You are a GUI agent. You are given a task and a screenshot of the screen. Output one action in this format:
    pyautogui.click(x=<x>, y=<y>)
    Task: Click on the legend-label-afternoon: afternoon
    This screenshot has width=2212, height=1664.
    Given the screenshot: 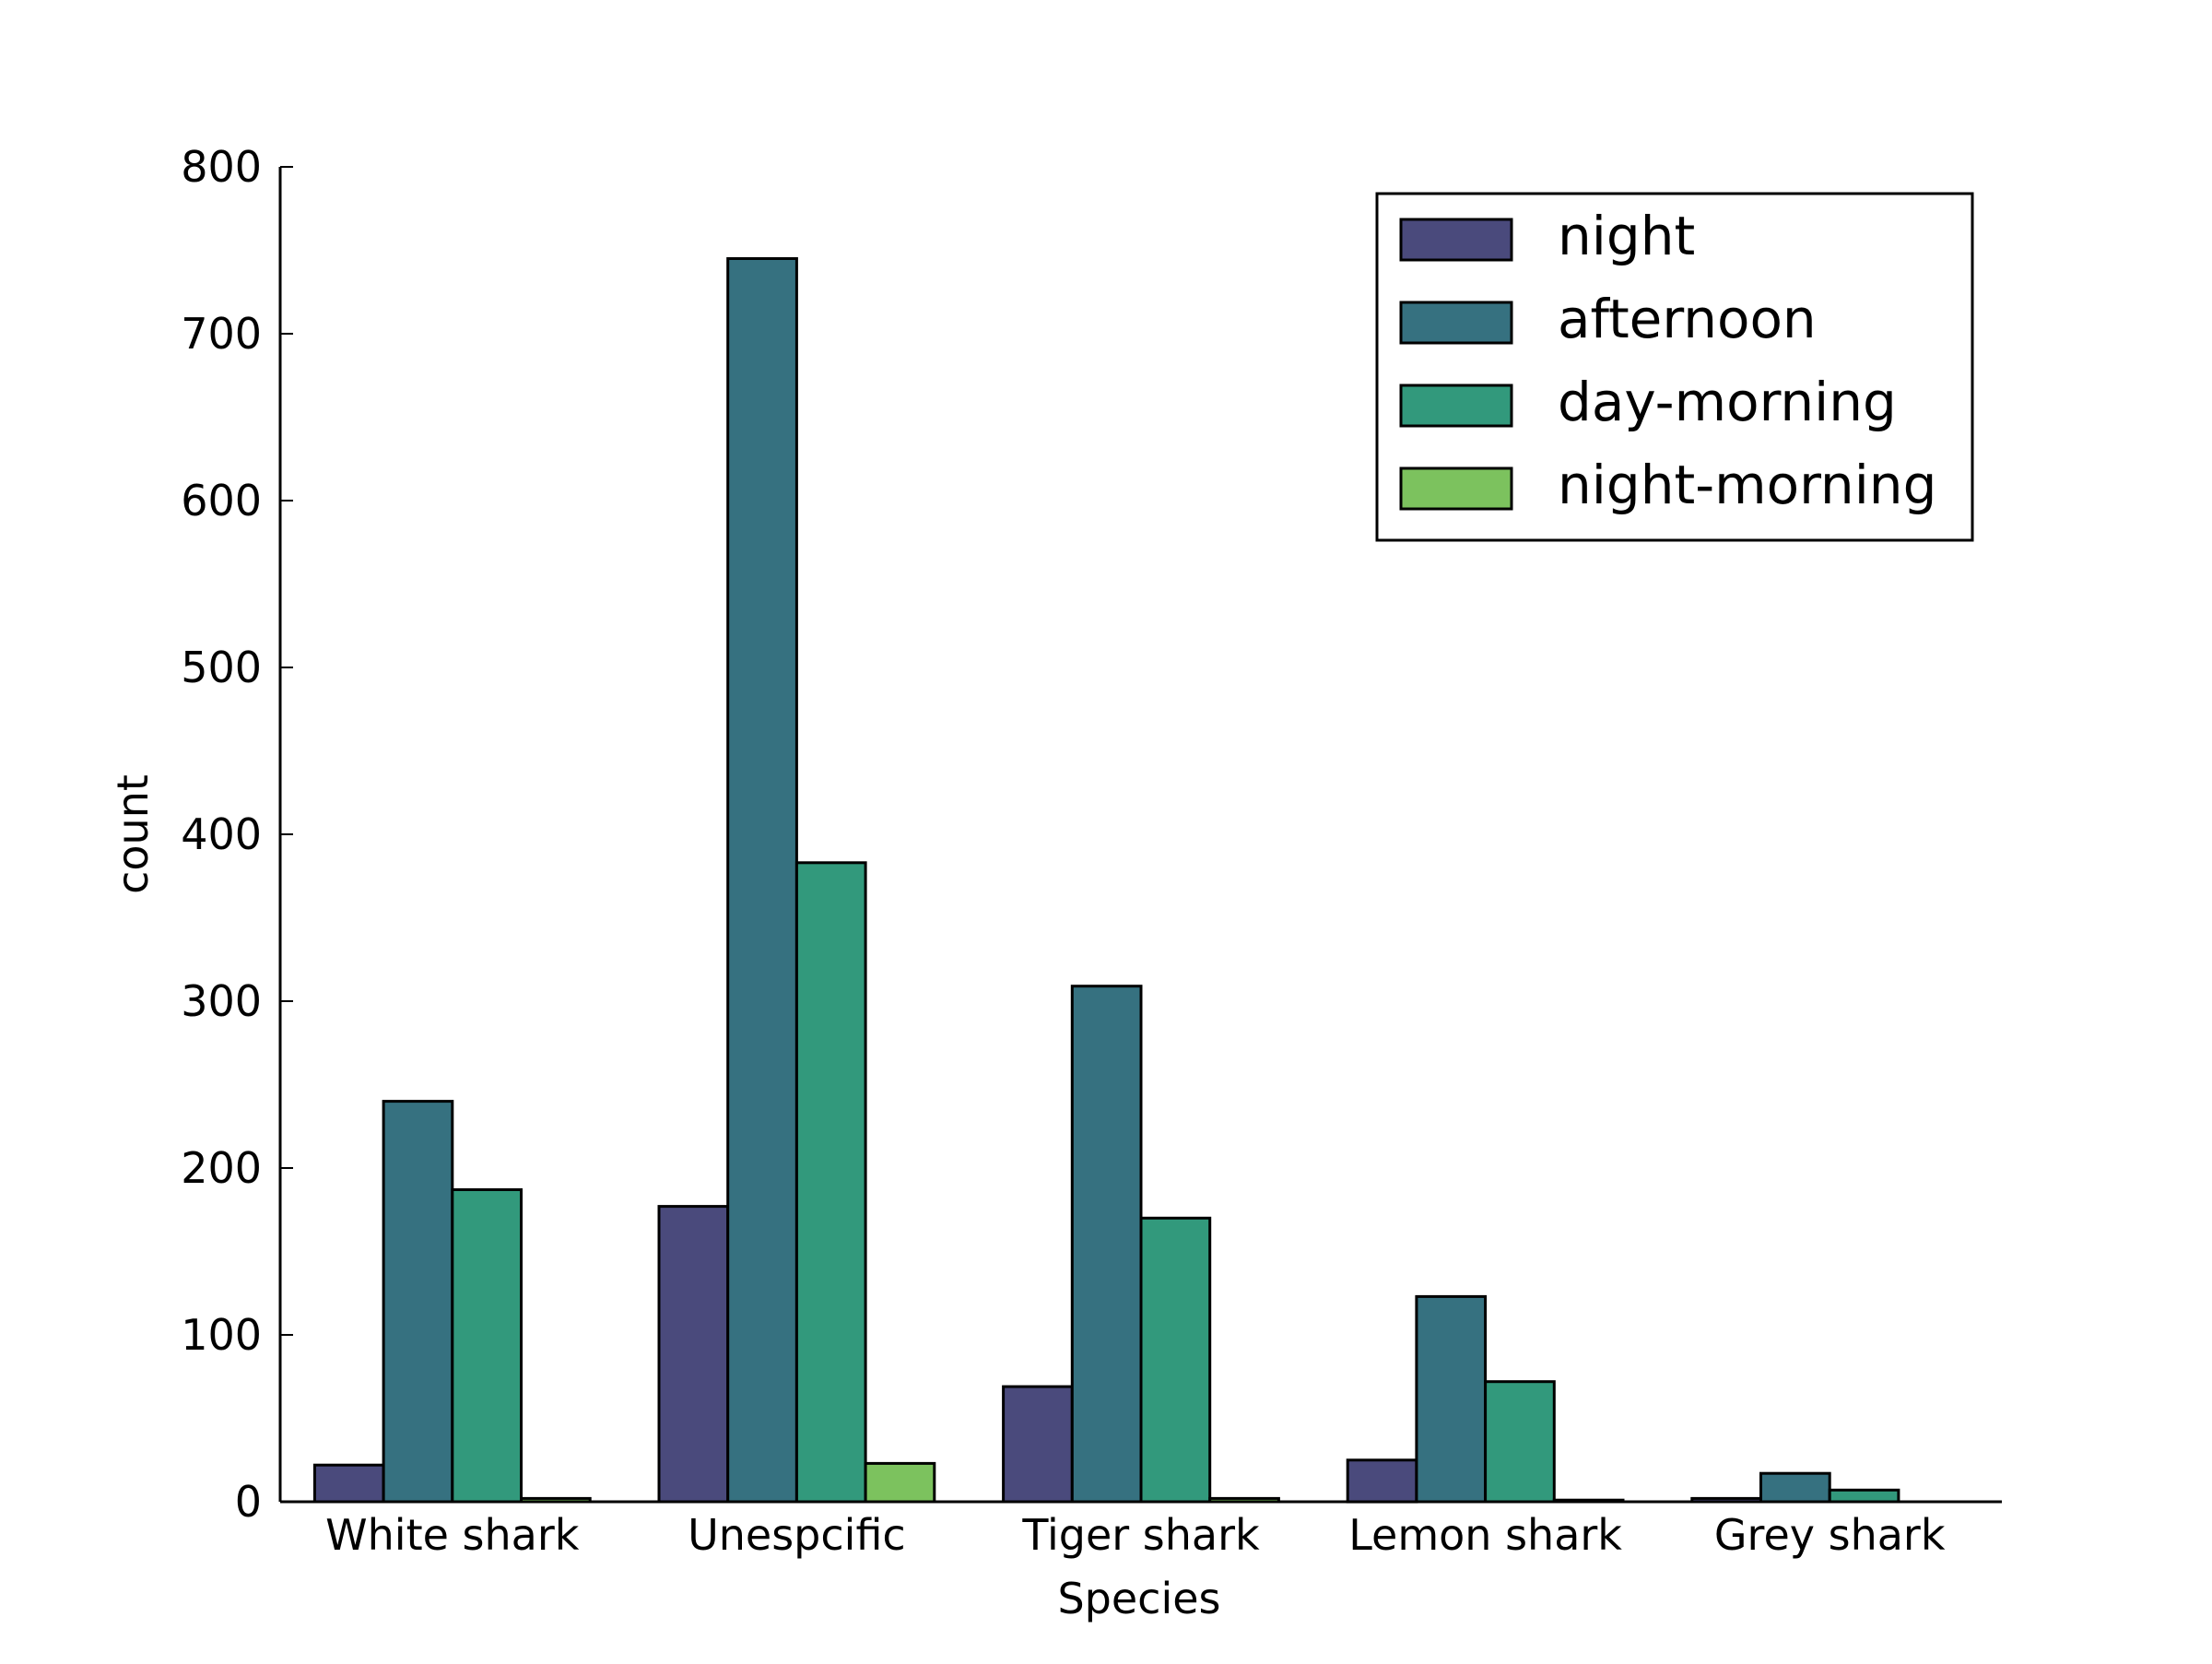 What is the action you would take?
    pyautogui.click(x=1687, y=319)
    